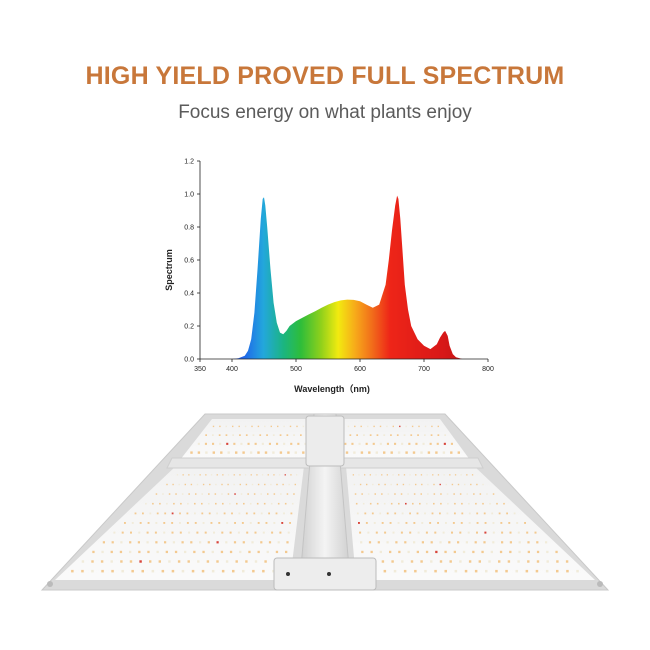 The width and height of the screenshot is (650, 650). What do you see at coordinates (402, 439) in the screenshot?
I see `panel-board-back-right` at bounding box center [402, 439].